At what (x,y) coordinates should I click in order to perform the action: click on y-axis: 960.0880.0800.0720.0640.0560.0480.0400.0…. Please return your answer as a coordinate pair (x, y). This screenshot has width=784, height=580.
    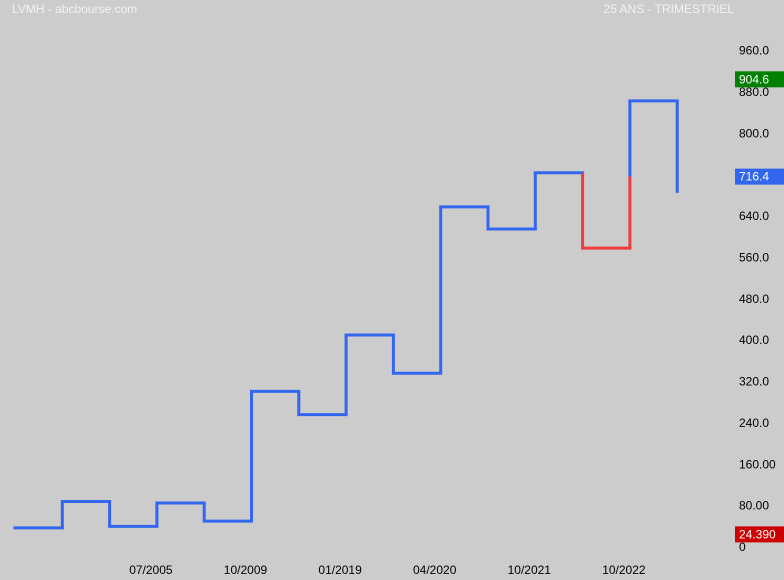
    Looking at the image, I should click on (757, 299).